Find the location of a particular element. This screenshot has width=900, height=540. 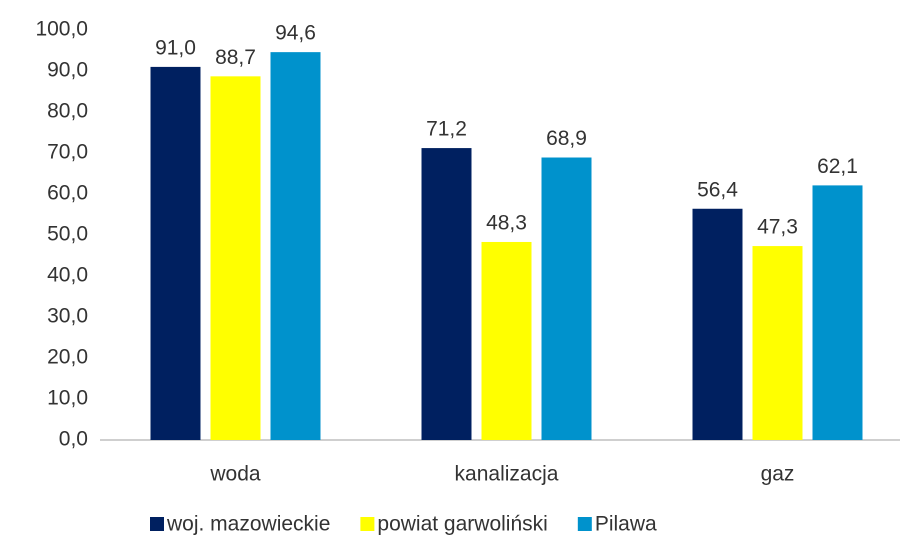

x-tick-label: gaz is located at coordinates (778, 474).